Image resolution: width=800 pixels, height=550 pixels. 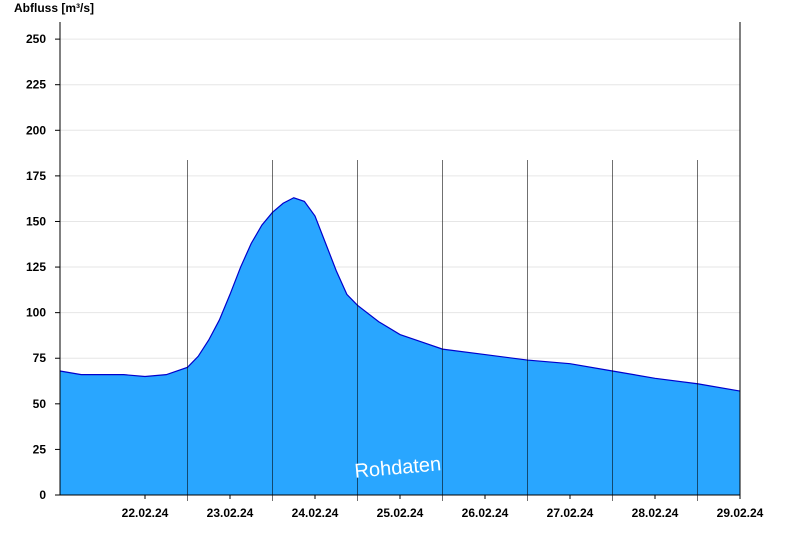 What do you see at coordinates (570, 513) in the screenshot?
I see `x-tick-label: 27.02.24` at bounding box center [570, 513].